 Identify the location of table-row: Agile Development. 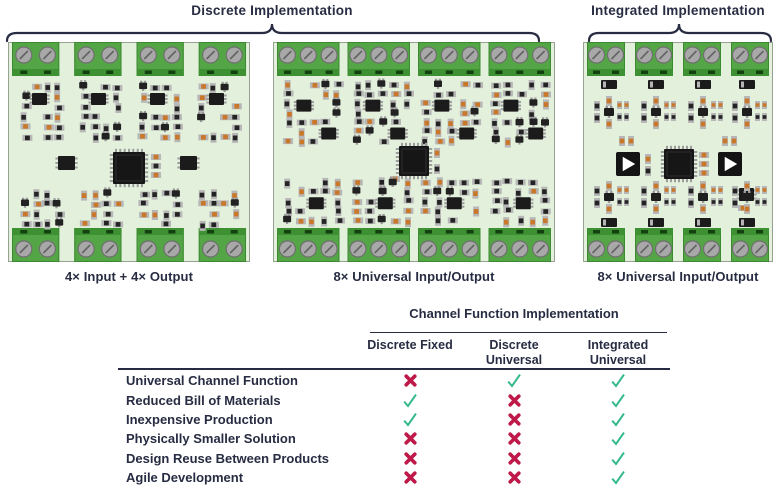
(394, 477).